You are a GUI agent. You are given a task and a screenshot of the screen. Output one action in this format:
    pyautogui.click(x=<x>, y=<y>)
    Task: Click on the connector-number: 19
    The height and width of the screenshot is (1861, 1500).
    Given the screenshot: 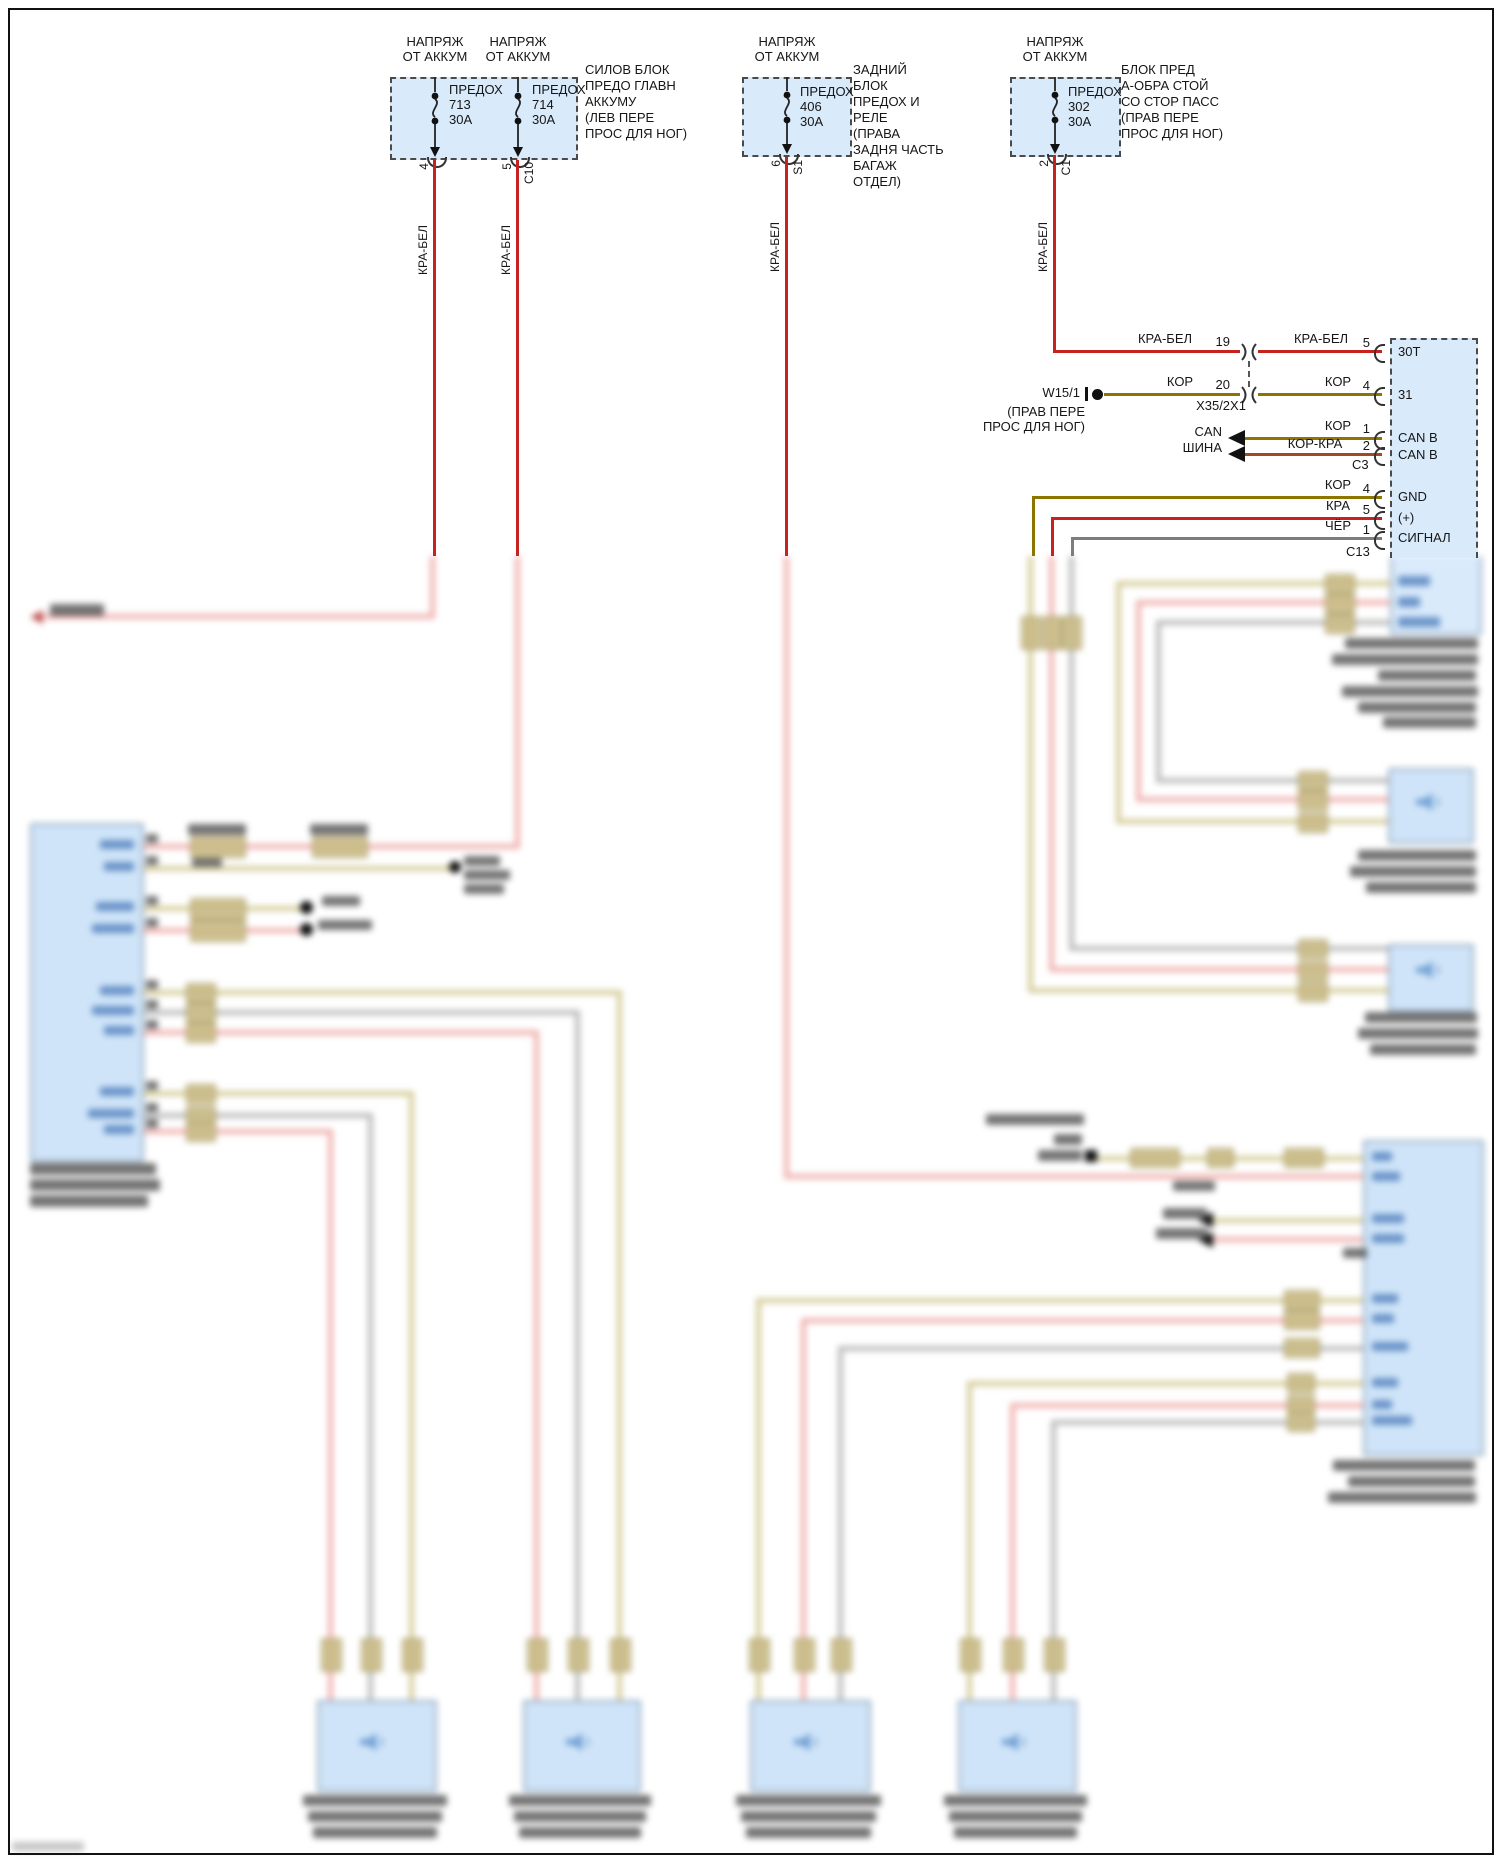 What is the action you would take?
    pyautogui.click(x=1222, y=341)
    